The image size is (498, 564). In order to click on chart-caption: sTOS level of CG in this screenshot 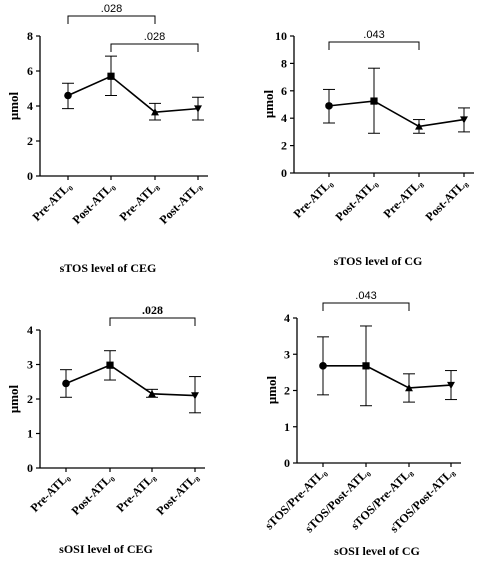, I will do `click(378, 261)`.